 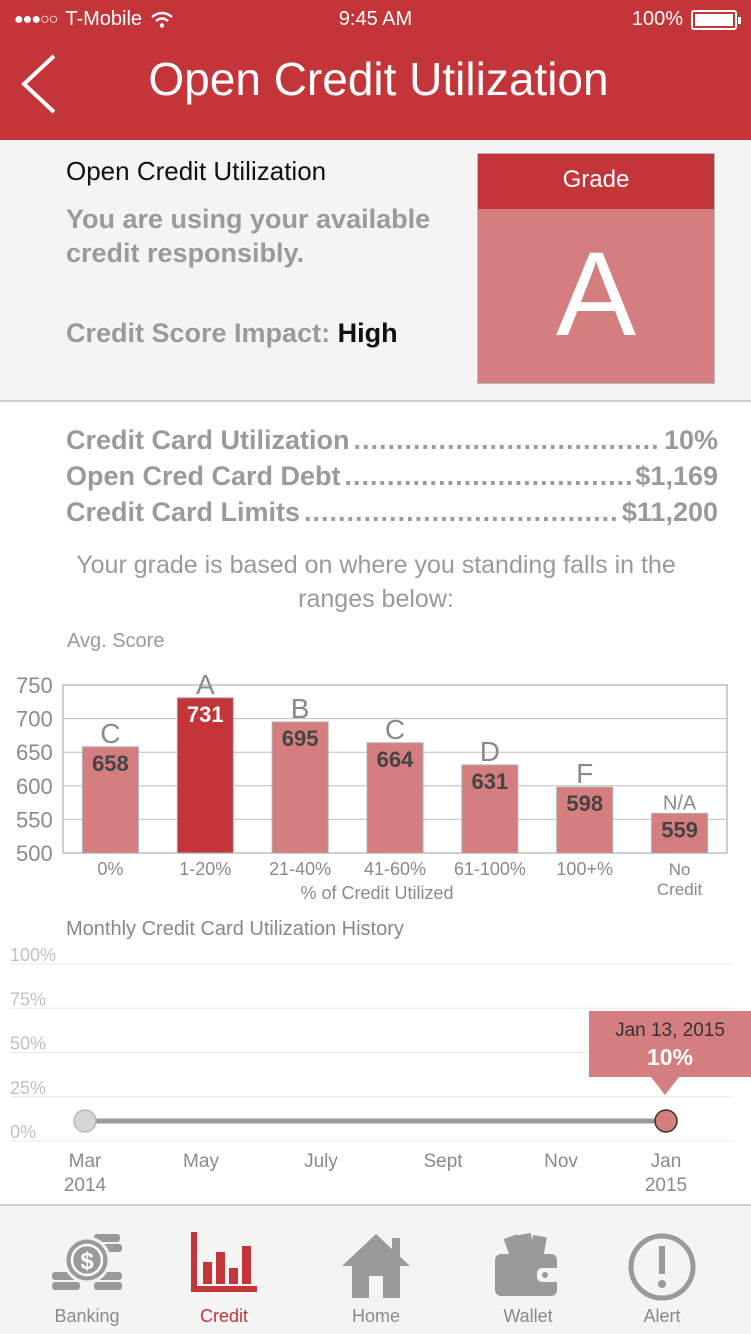 I want to click on x-tick-label: Sept, so click(x=443, y=1161).